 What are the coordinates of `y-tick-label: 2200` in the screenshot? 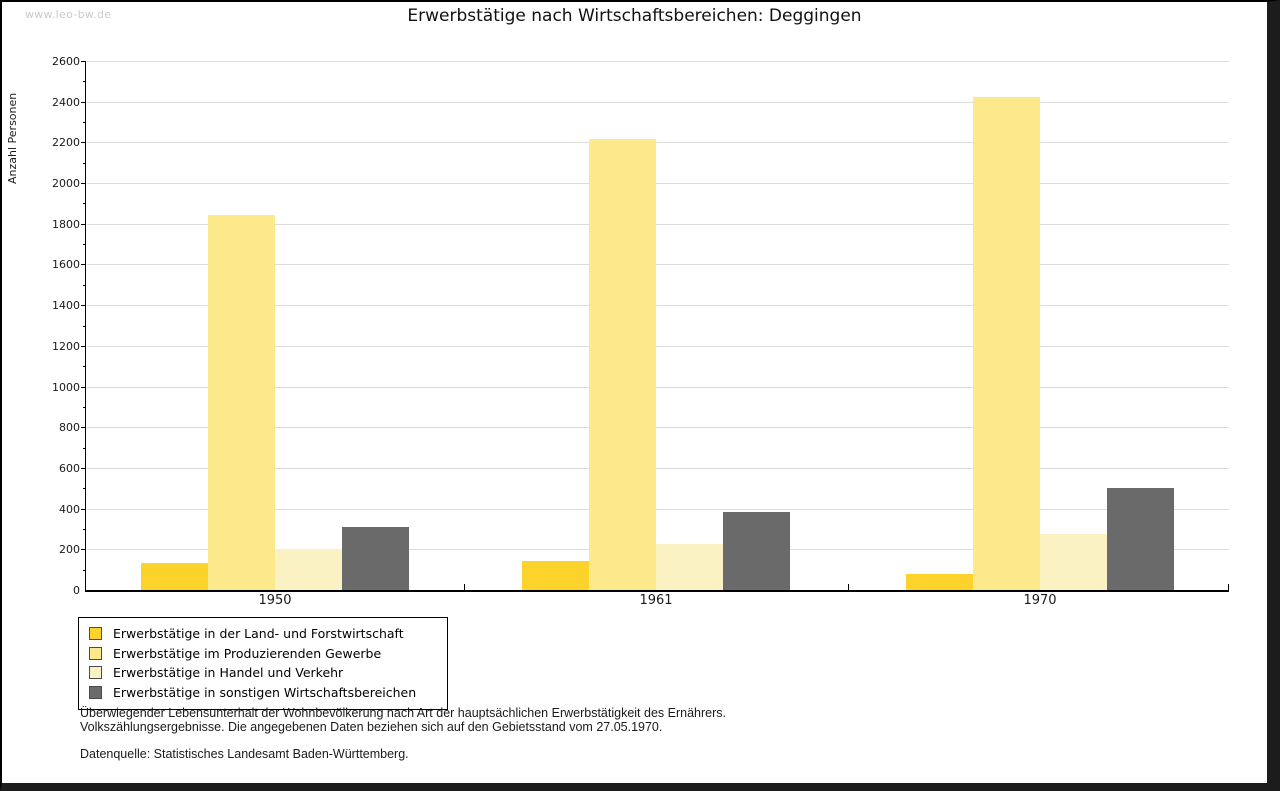 It's located at (66, 143).